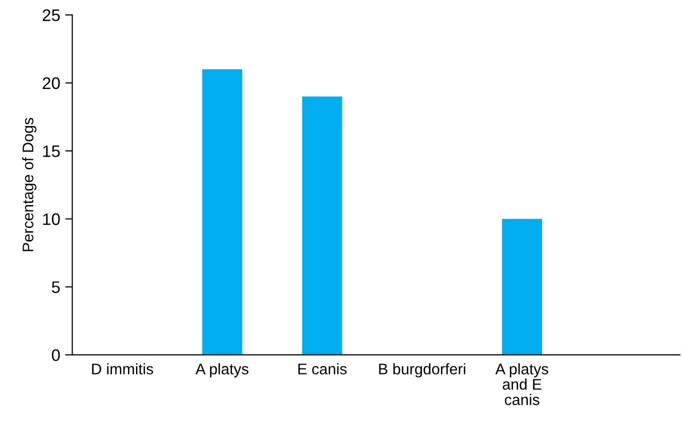  Describe the element at coordinates (51, 83) in the screenshot. I see `y-tick-label: 20` at that location.